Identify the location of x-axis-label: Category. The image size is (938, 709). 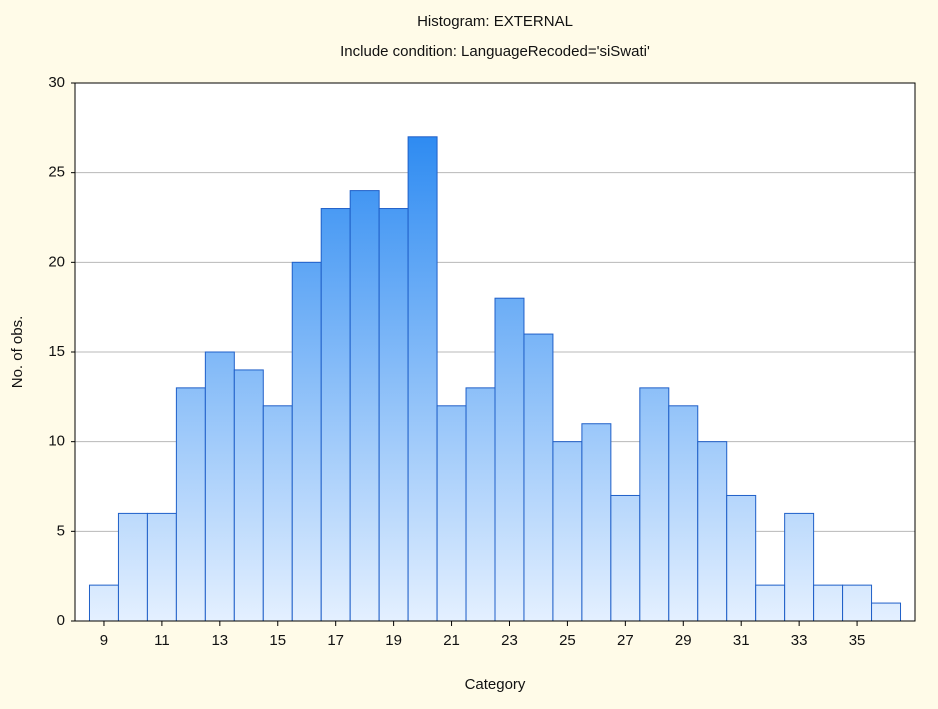
(495, 684).